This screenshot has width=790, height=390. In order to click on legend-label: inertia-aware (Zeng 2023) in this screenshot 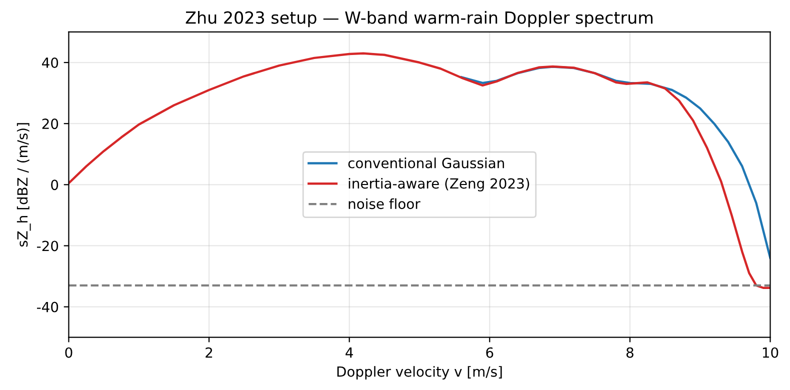, I will do `click(439, 185)`.